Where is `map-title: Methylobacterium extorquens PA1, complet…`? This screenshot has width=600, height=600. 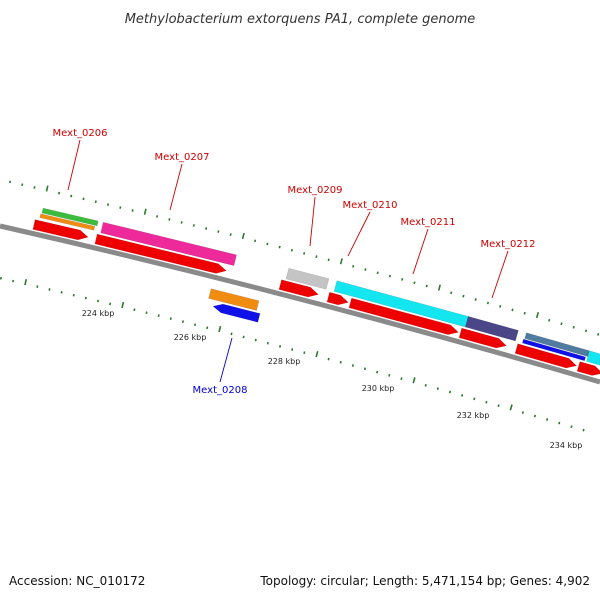 map-title: Methylobacterium extorquens PA1, complet… is located at coordinates (300, 19).